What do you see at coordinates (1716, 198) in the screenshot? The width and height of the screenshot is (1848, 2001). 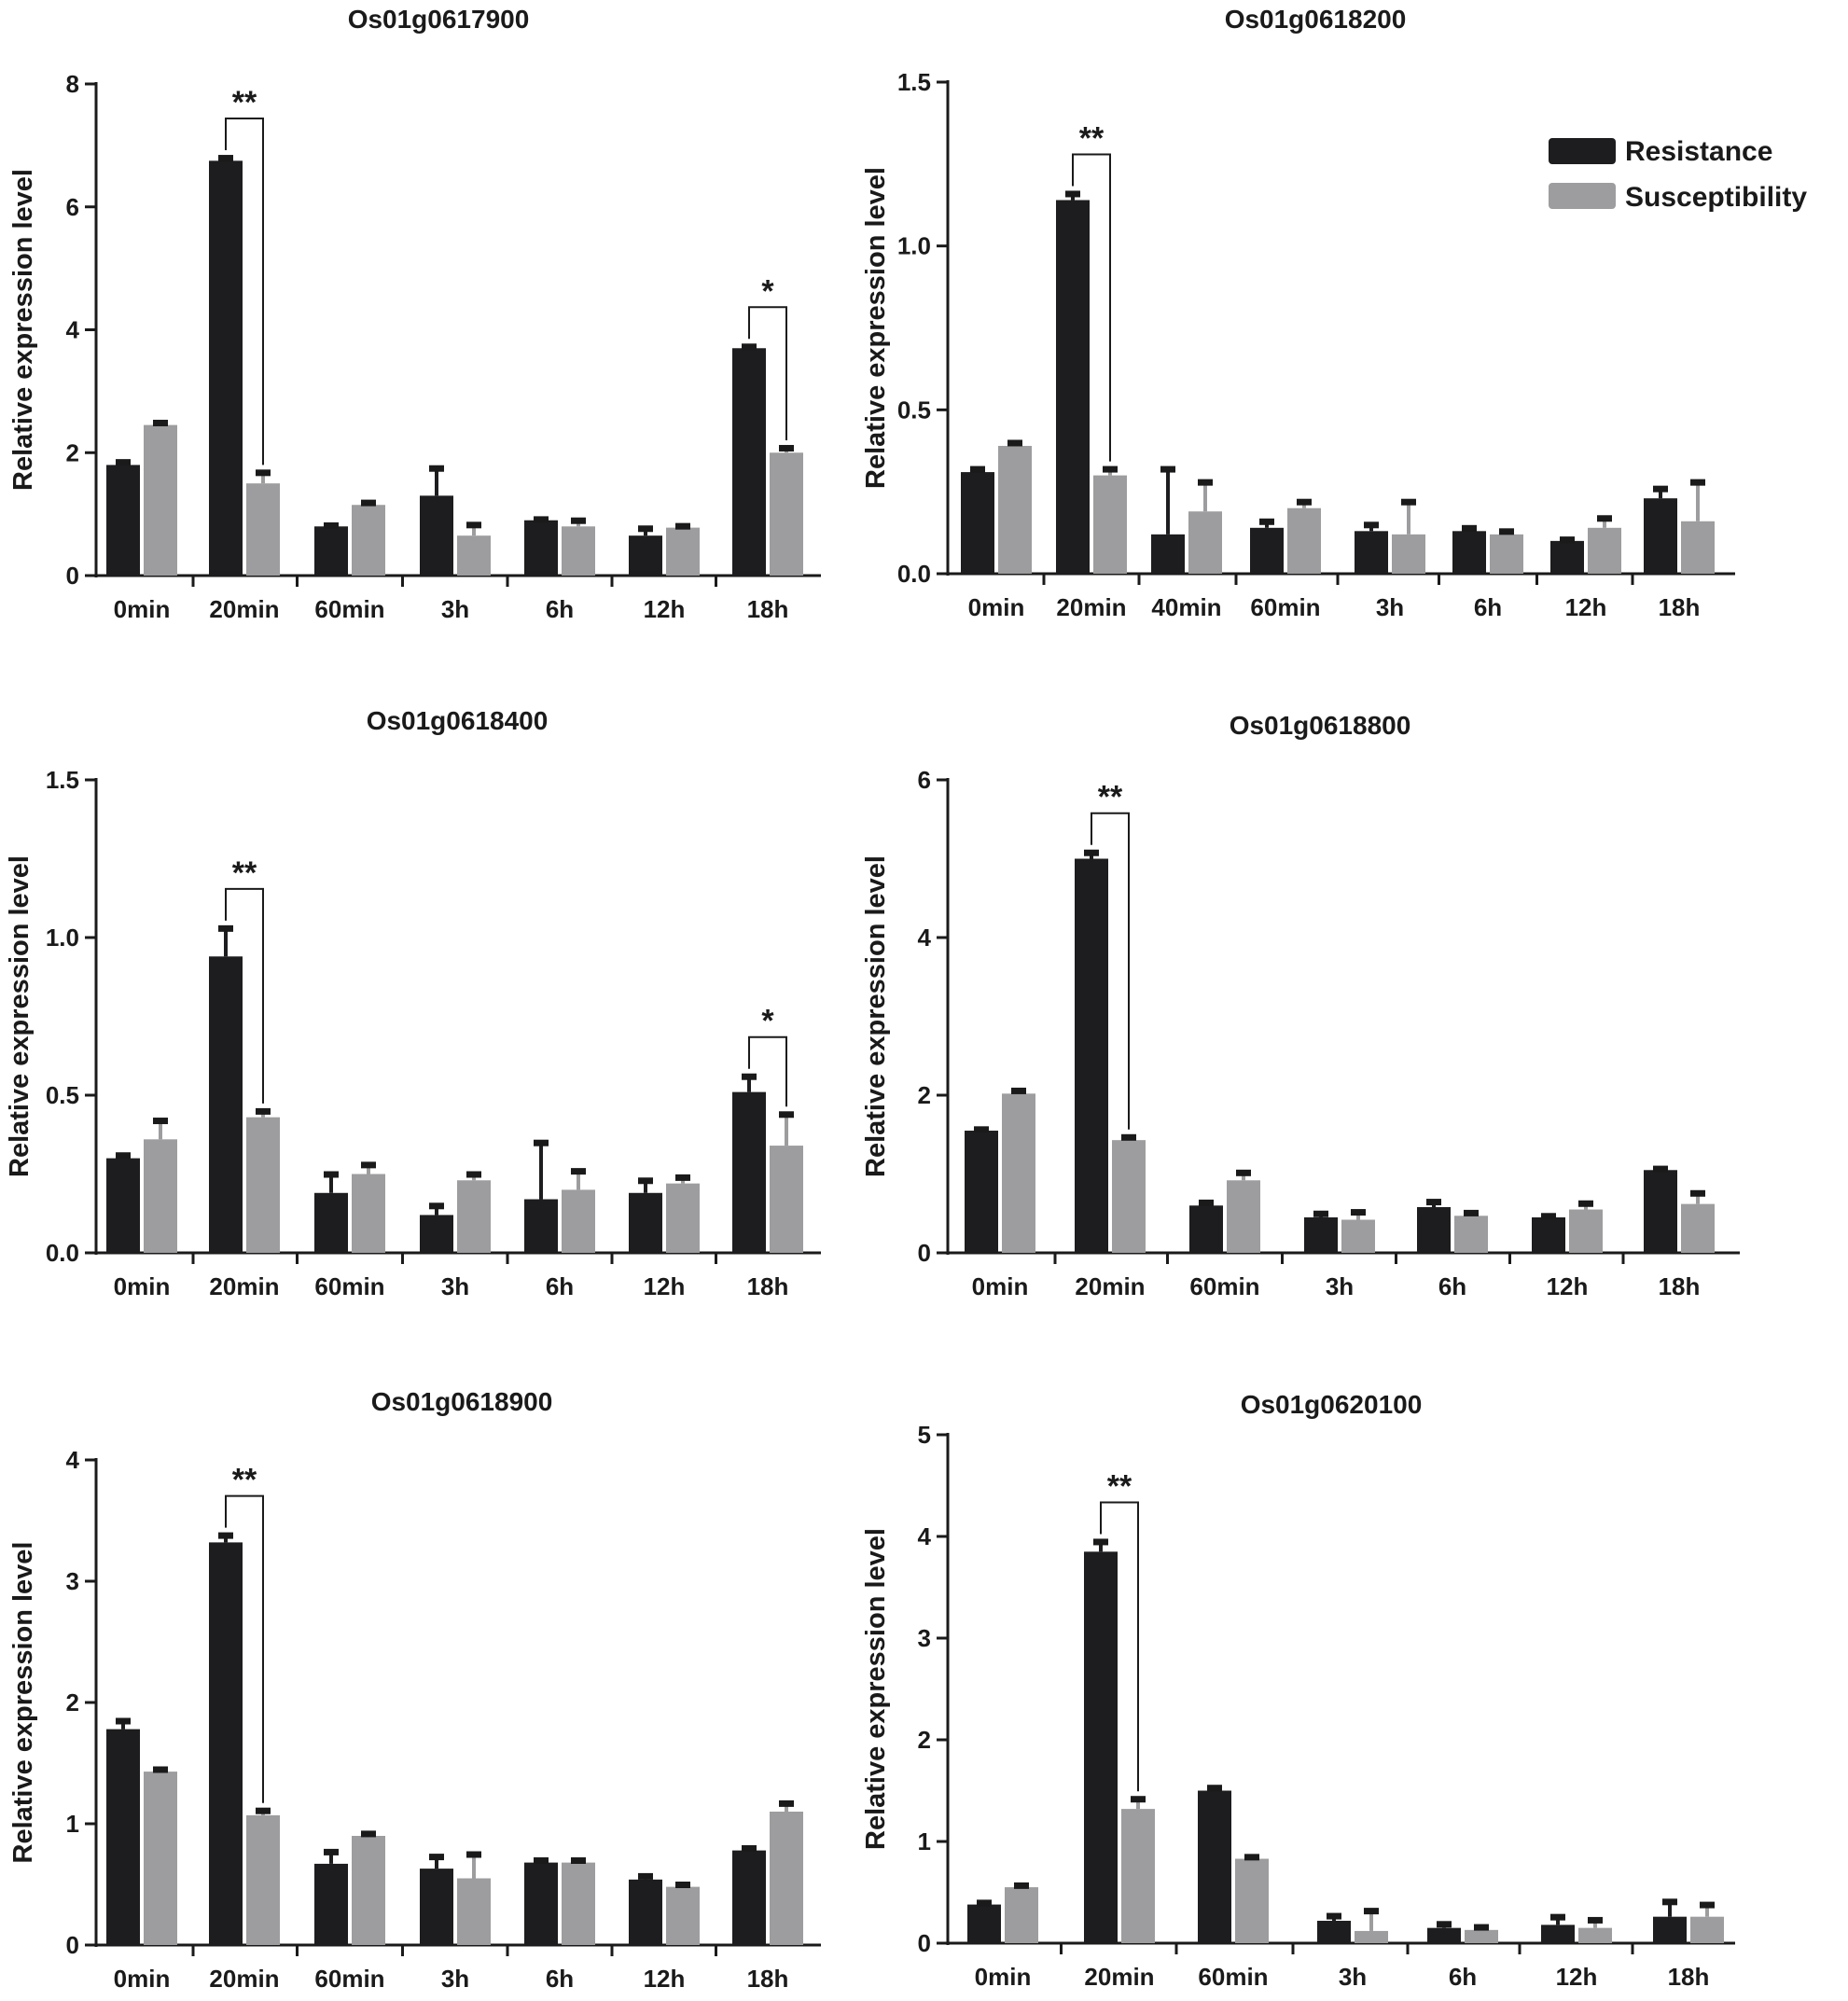 I see `legend-label-susceptibility: Susceptibility` at bounding box center [1716, 198].